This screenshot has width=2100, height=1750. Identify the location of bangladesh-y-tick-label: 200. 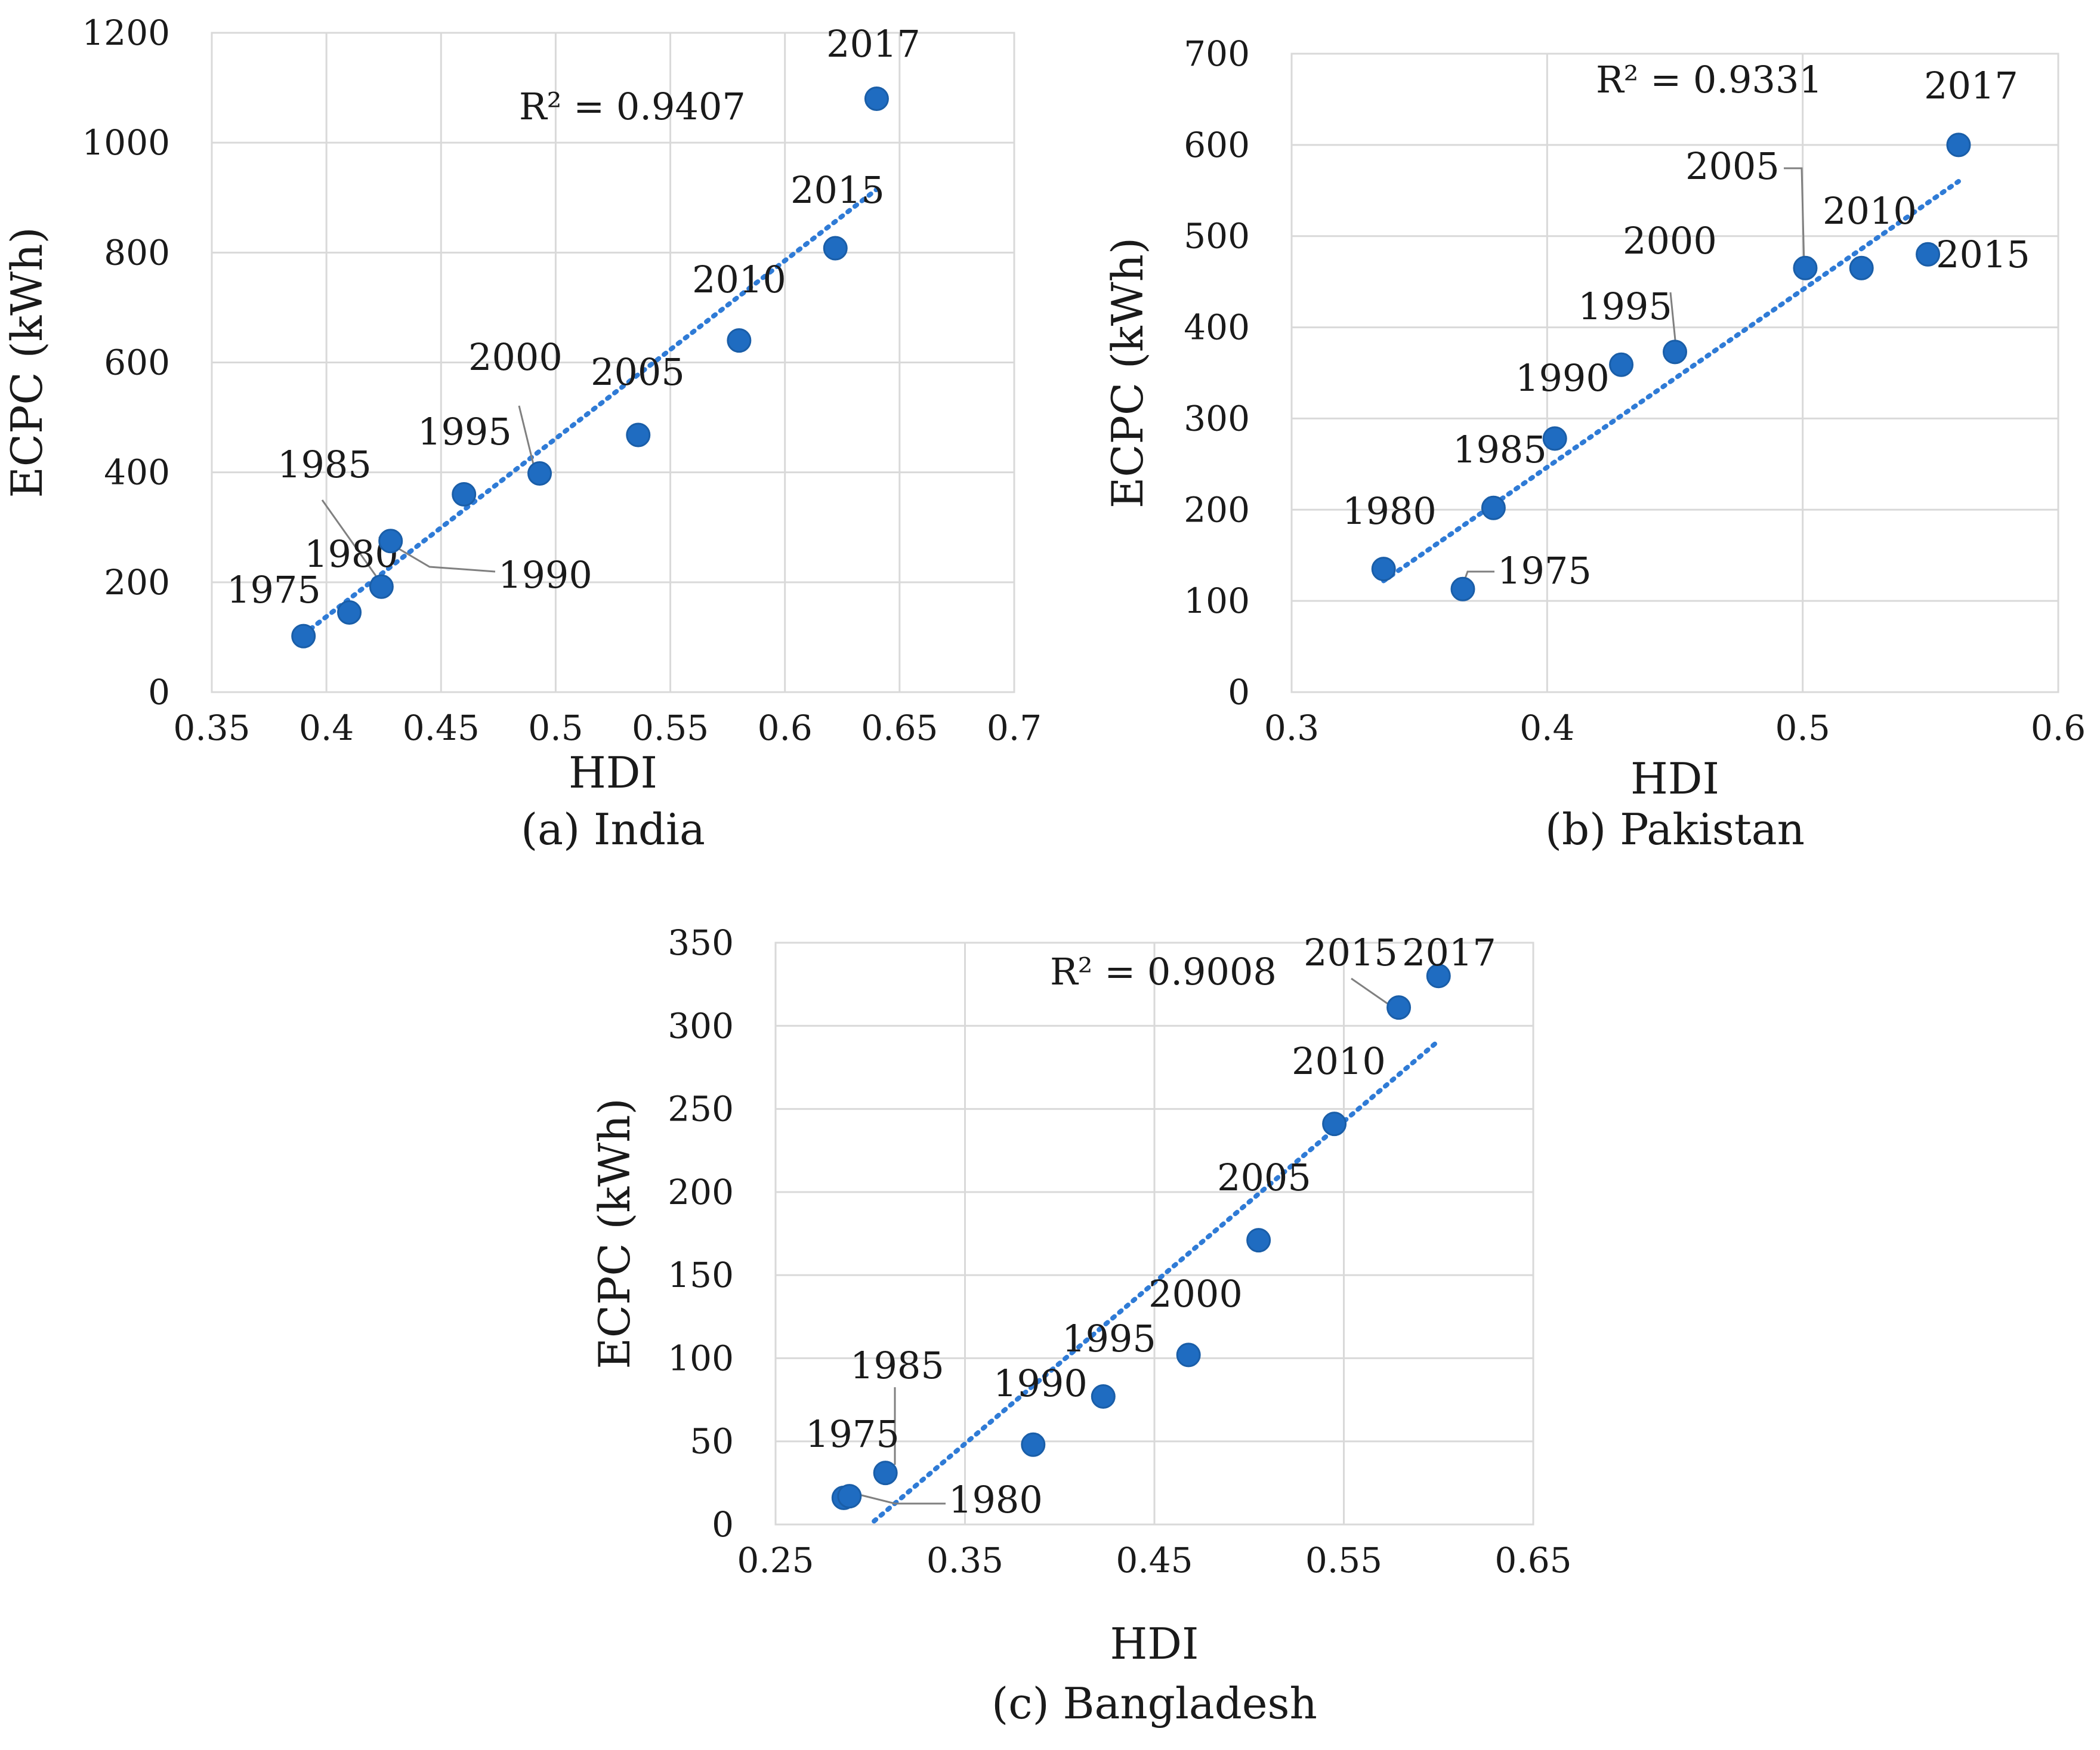
(701, 1192).